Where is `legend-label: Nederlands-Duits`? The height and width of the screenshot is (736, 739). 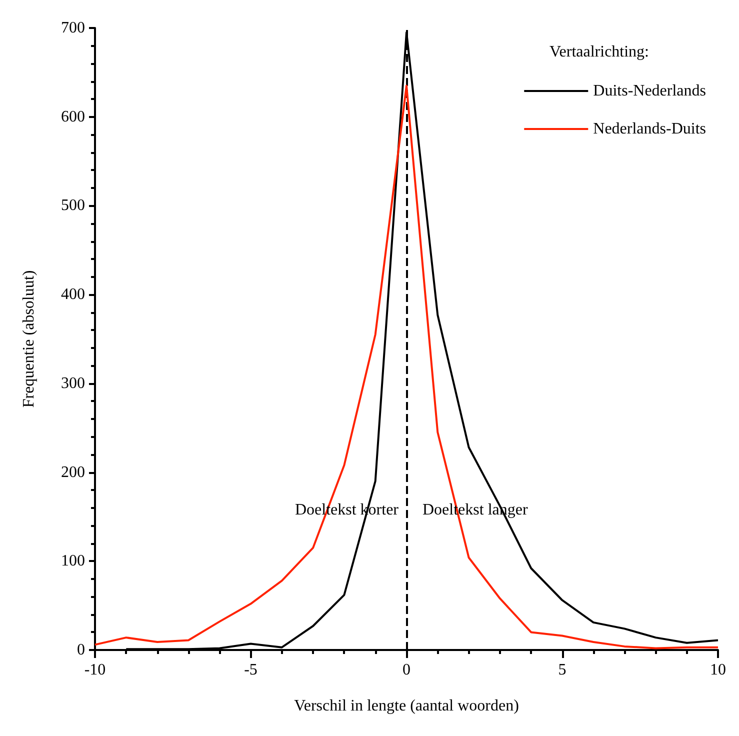
legend-label: Nederlands-Duits is located at coordinates (649, 129).